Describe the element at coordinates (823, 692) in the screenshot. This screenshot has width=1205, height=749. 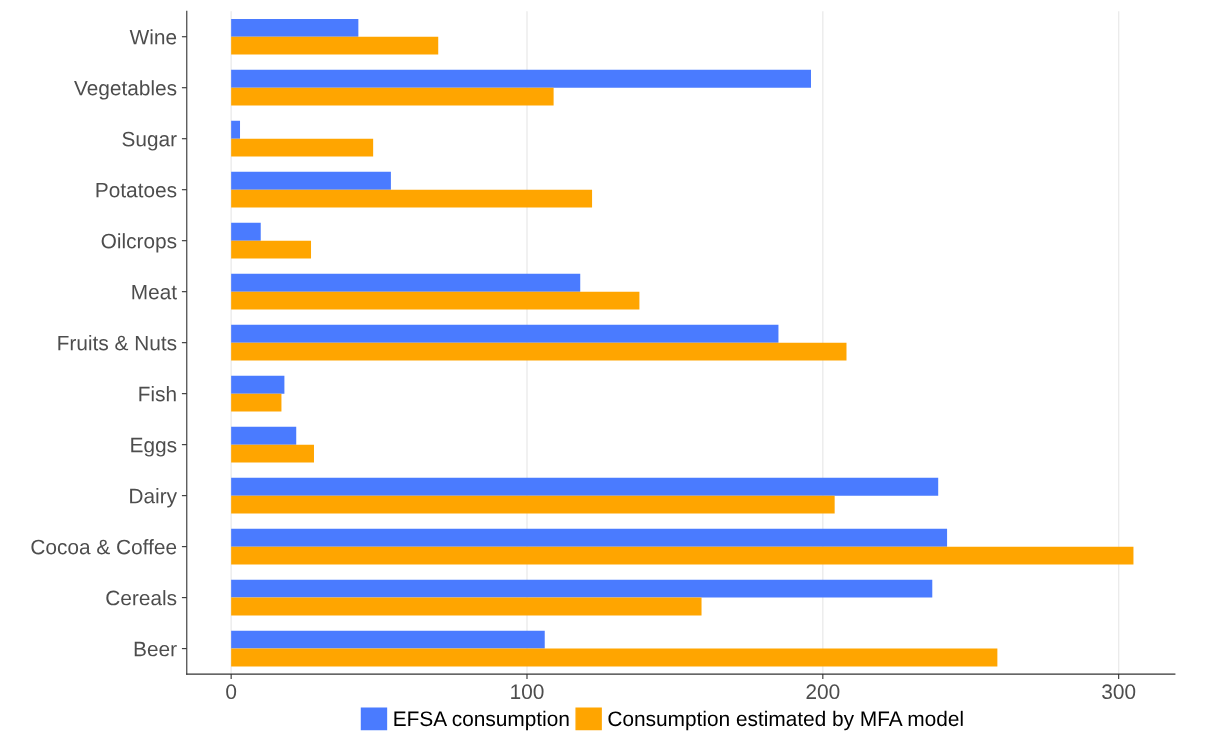
I see `x-tick-label: 200` at that location.